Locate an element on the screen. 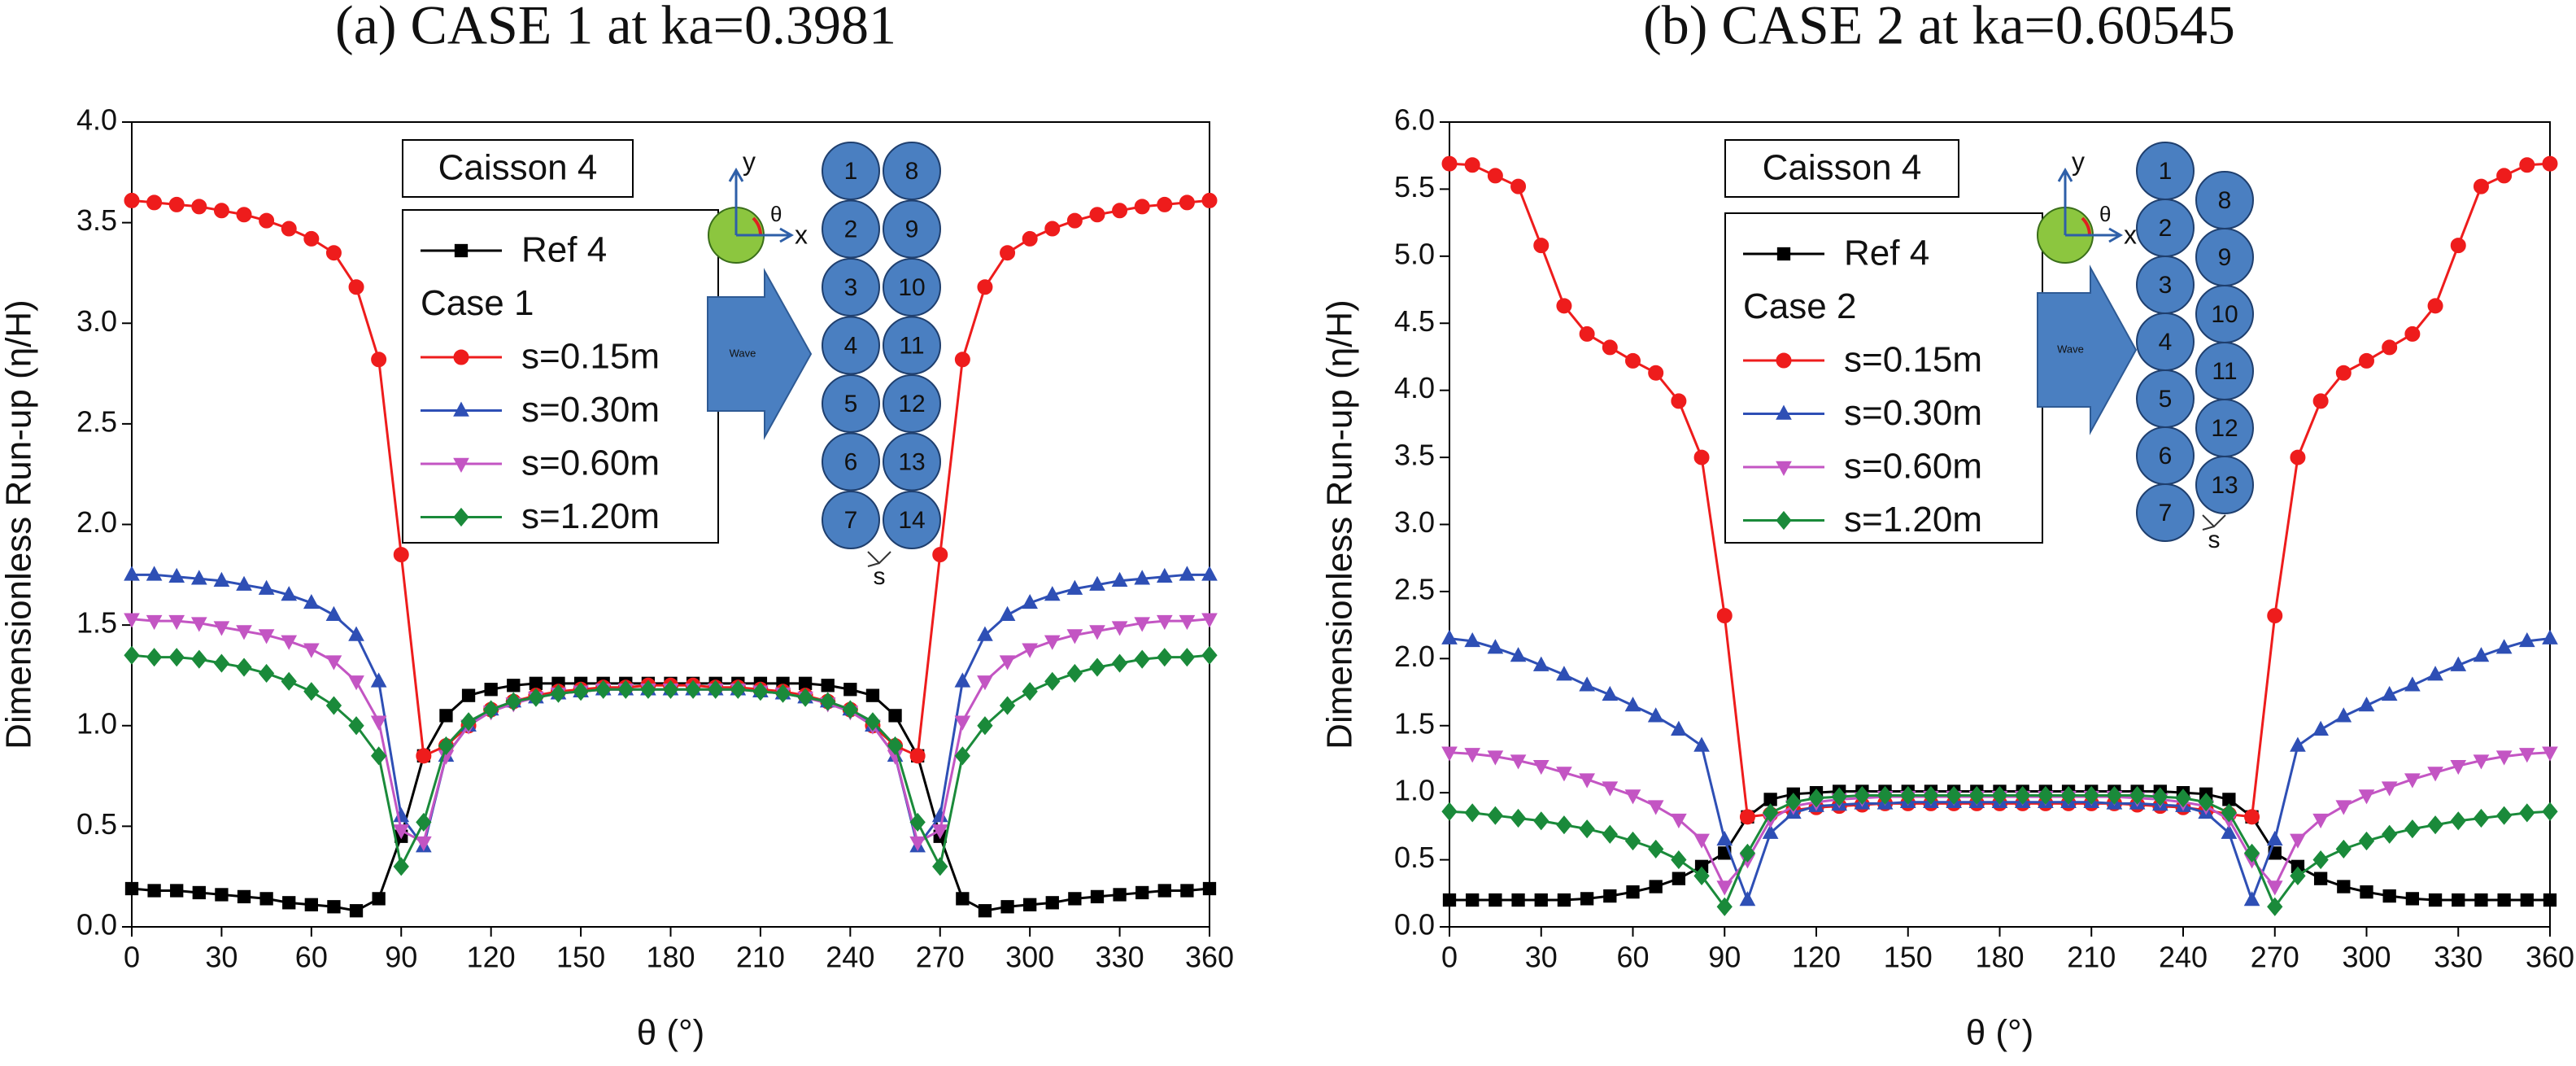 Image resolution: width=2576 pixels, height=1066 pixels. caisson-label: 5 is located at coordinates (851, 404).